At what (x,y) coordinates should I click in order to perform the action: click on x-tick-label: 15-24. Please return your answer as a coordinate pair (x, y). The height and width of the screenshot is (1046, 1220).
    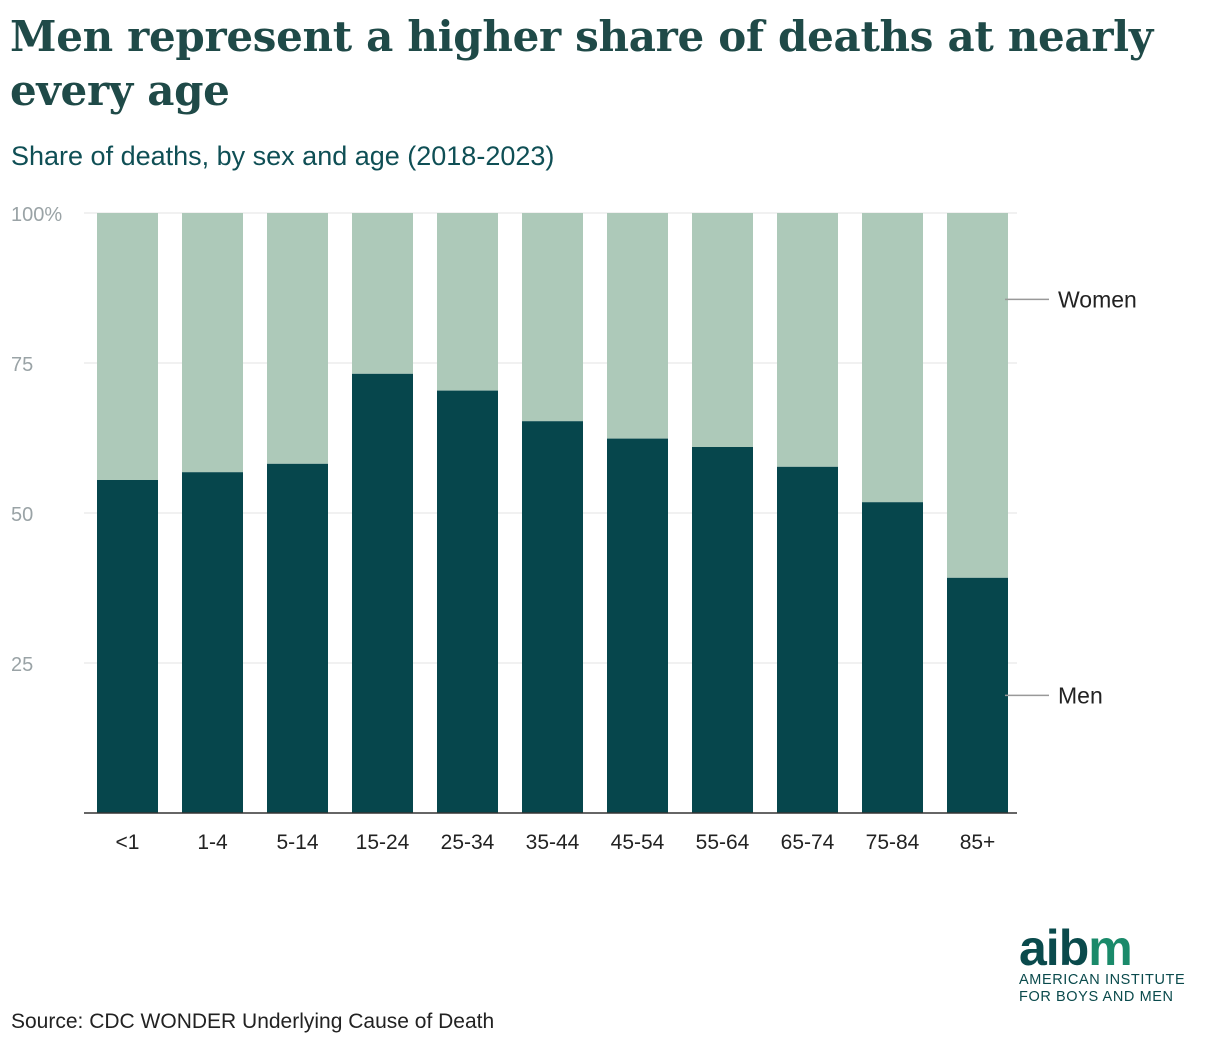
    Looking at the image, I should click on (383, 842).